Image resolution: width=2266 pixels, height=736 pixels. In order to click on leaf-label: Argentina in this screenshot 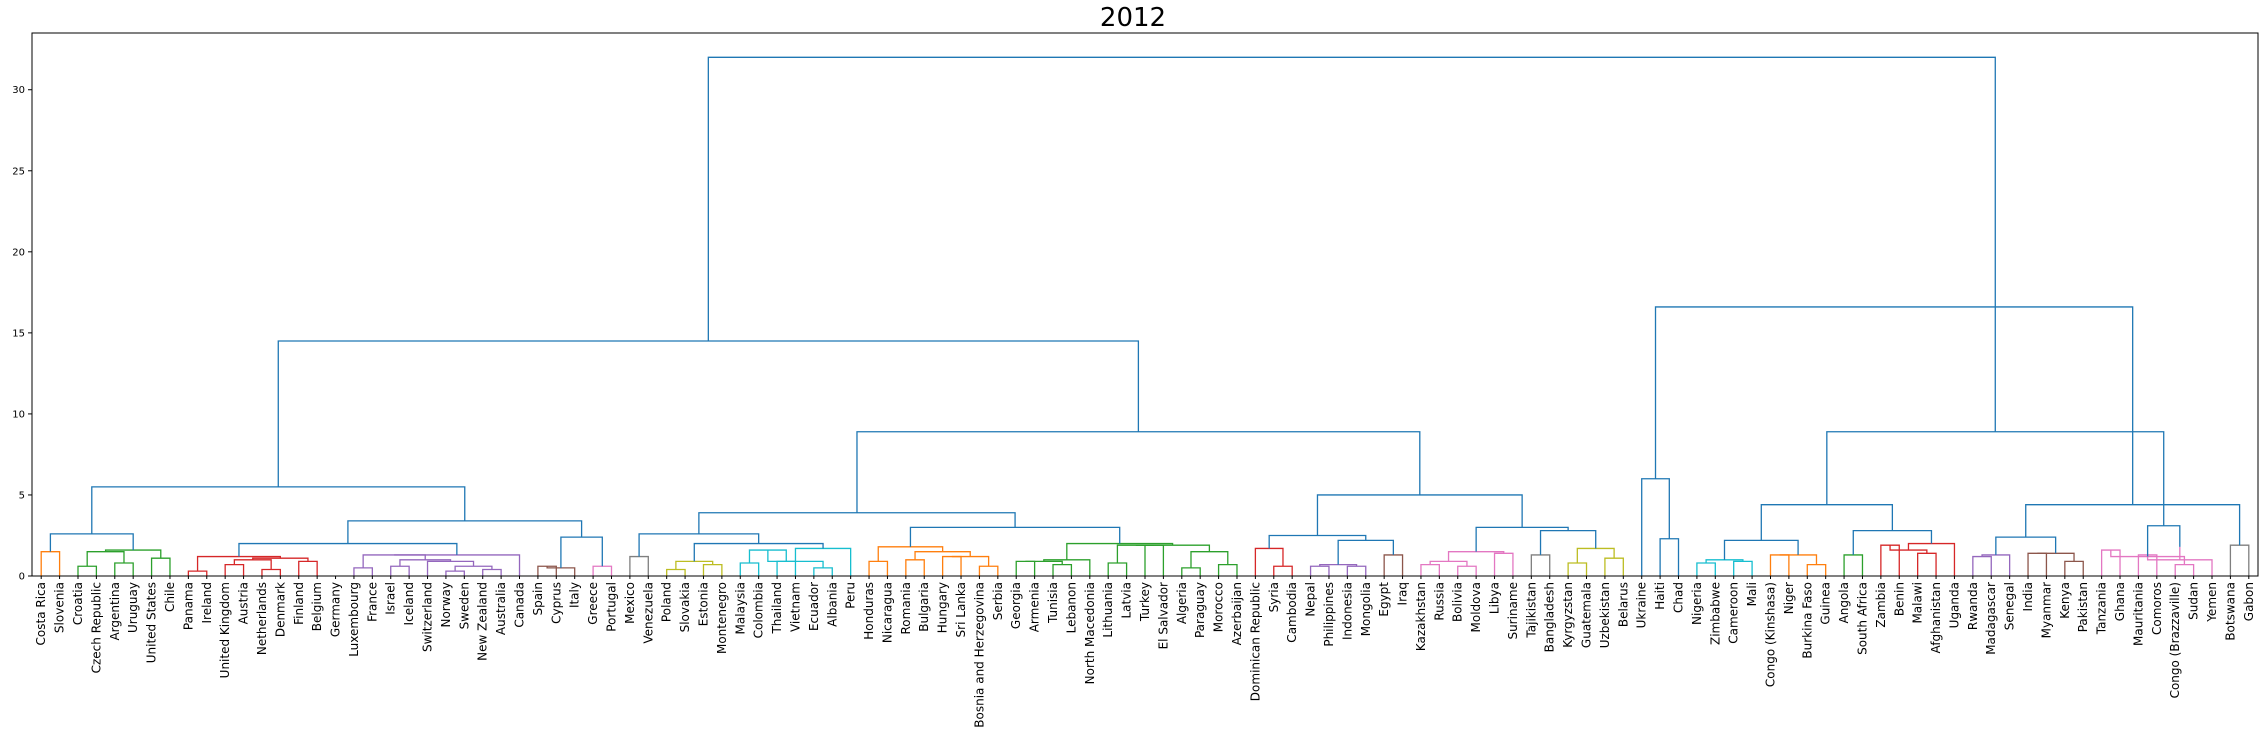, I will do `click(115, 611)`.